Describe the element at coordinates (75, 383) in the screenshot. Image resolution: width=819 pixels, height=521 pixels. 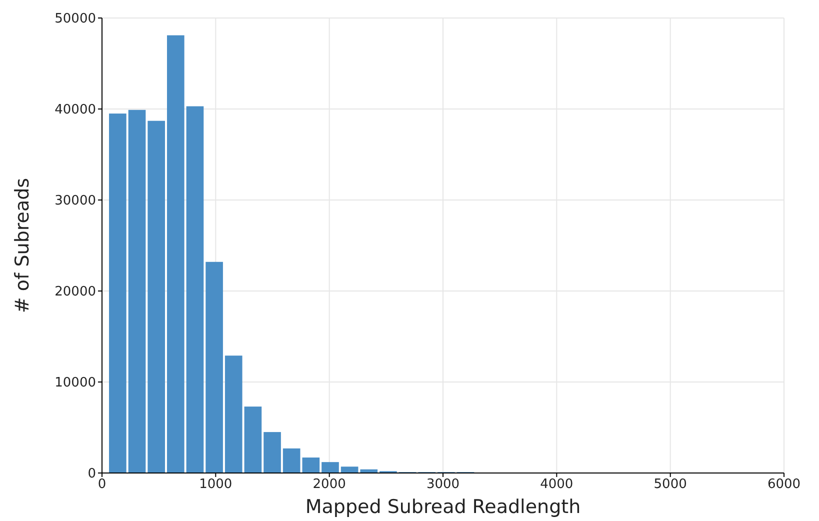
I see `y-tick-label: 10000` at that location.